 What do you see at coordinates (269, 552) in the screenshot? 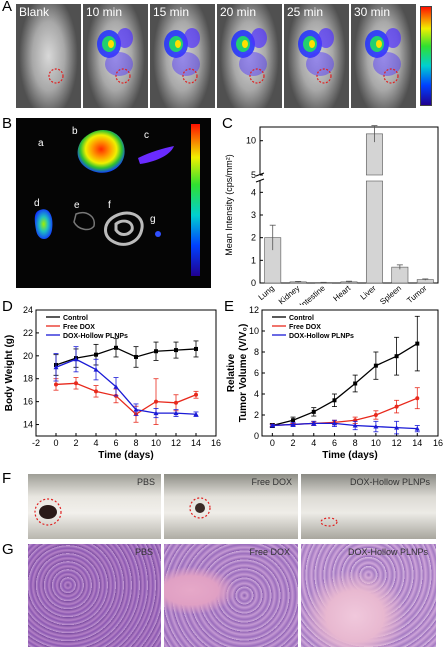
I see `he-label-free-dox: Free DOX` at bounding box center [269, 552].